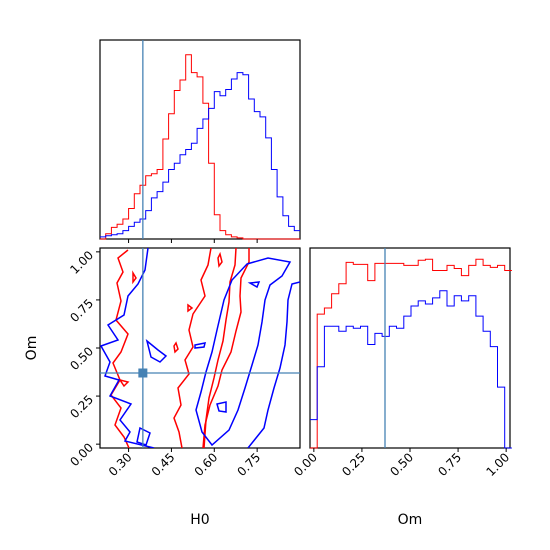  What do you see at coordinates (163, 464) in the screenshot?
I see `joint-xtick-label: 0.45` at bounding box center [163, 464].